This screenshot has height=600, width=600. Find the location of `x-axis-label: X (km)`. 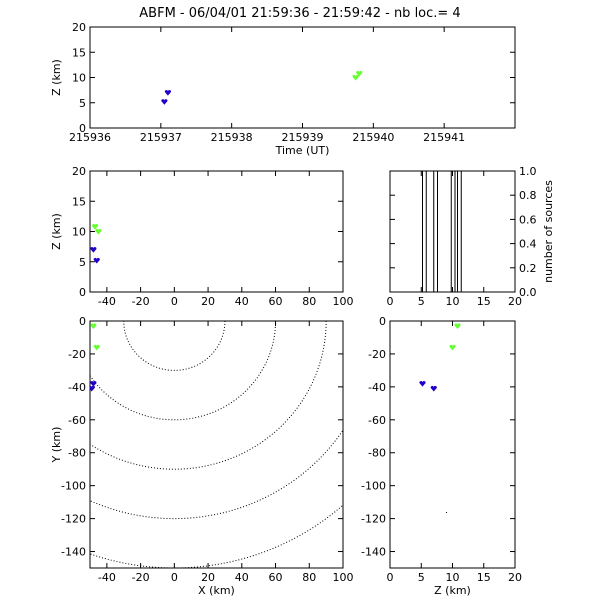

x-axis-label: X (km) is located at coordinates (216, 590).